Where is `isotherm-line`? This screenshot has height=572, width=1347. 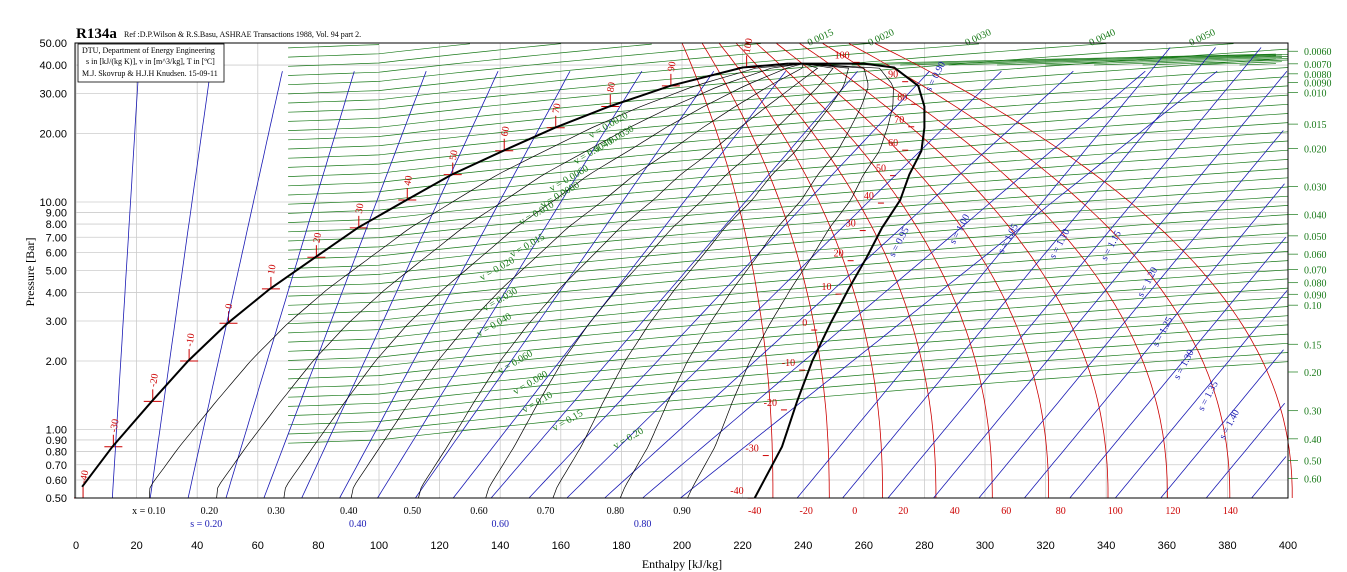
isotherm-line is located at coordinates (874, 270).